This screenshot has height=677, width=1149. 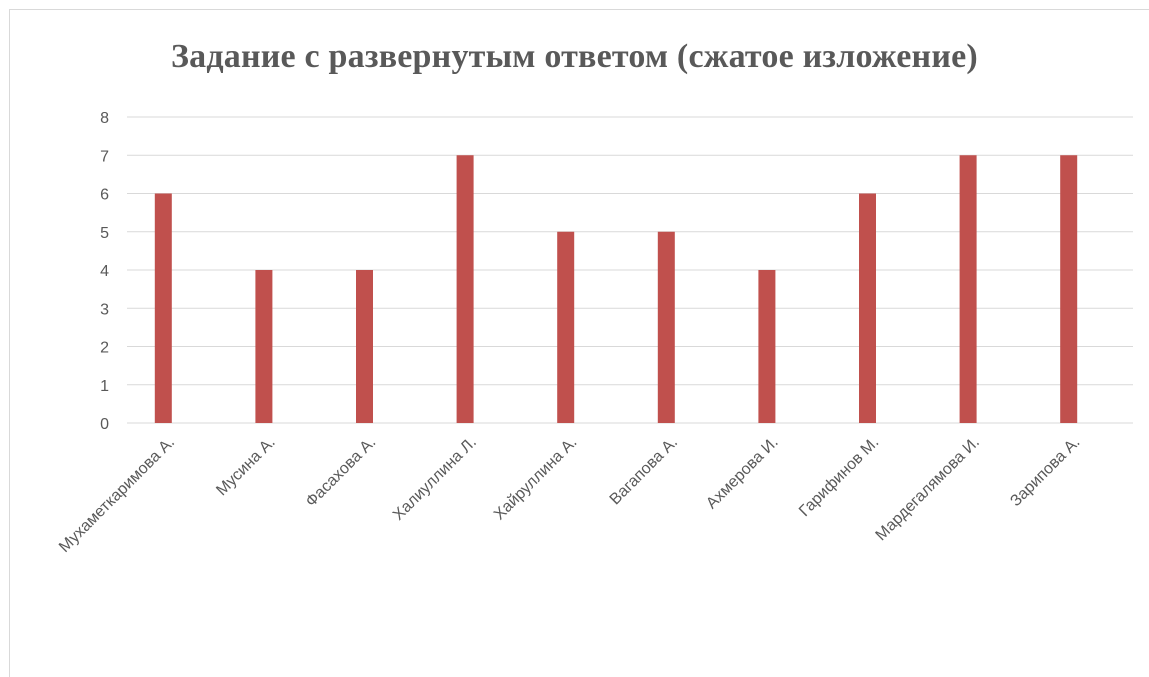 What do you see at coordinates (104, 424) in the screenshot?
I see `y-tick-label: 0` at bounding box center [104, 424].